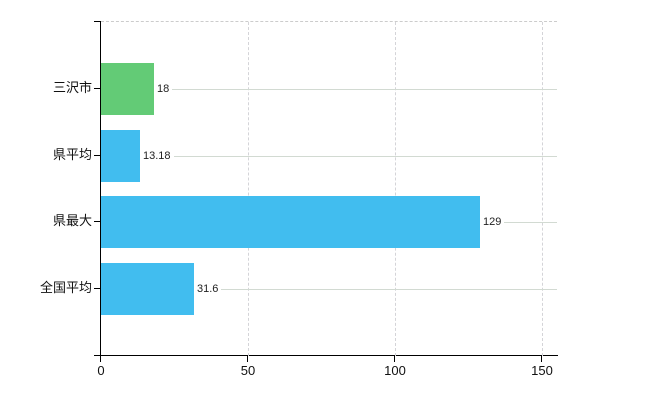  Describe the element at coordinates (492, 222) in the screenshot. I see `bar-value-label: 129` at that location.